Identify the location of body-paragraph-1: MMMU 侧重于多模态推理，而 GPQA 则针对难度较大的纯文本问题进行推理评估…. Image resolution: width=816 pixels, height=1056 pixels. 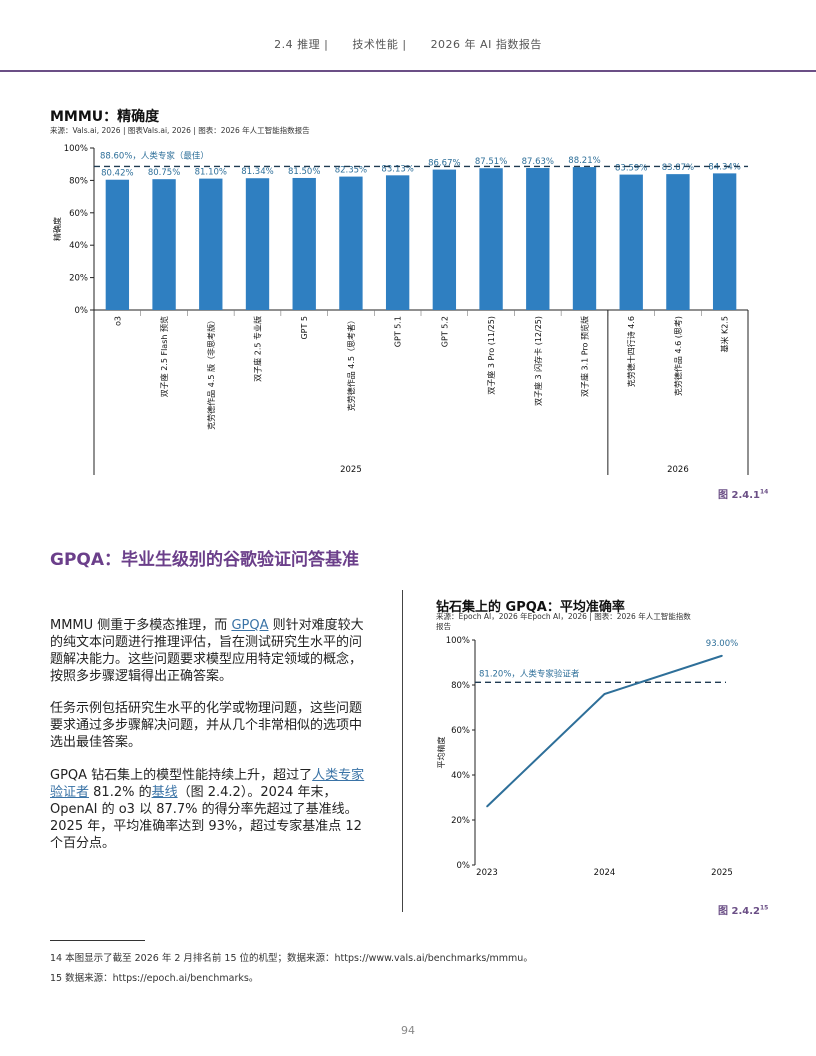
(207, 651).